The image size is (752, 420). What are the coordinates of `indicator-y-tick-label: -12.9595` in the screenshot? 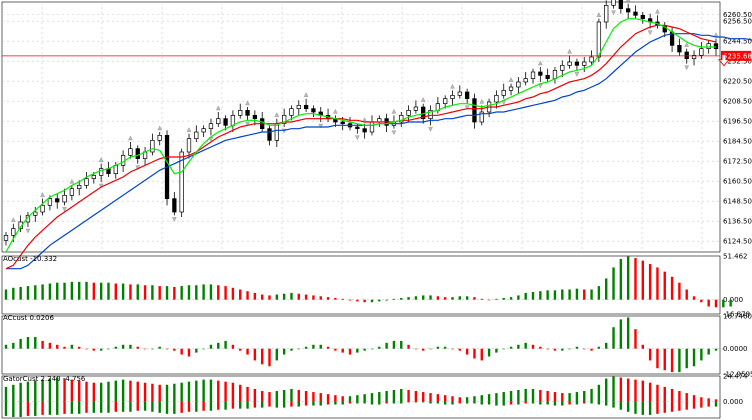 It's located at (737, 375).